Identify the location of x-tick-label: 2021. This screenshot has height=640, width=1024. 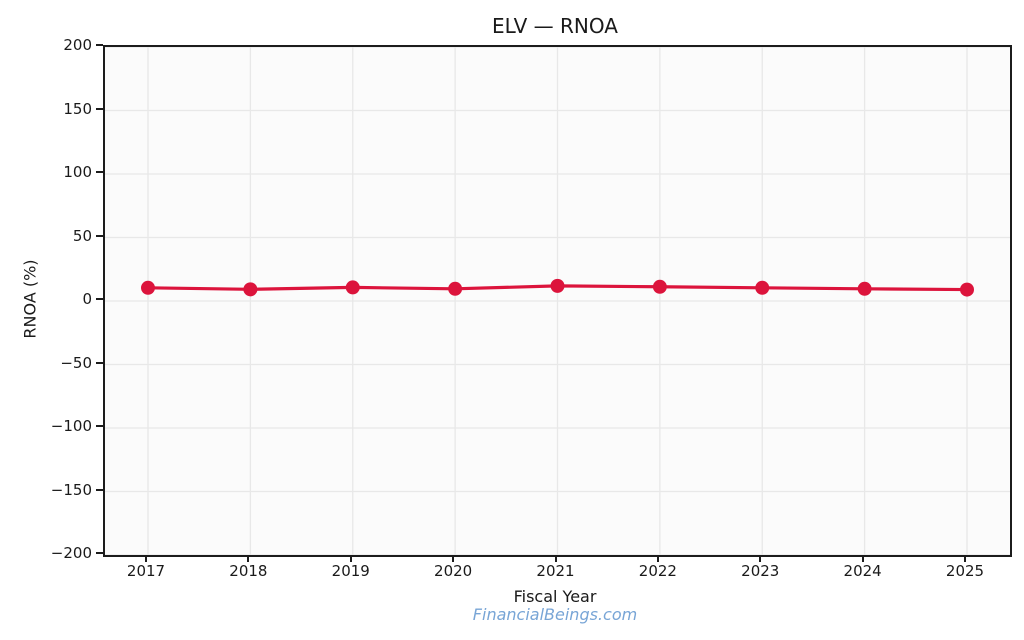
(555, 571).